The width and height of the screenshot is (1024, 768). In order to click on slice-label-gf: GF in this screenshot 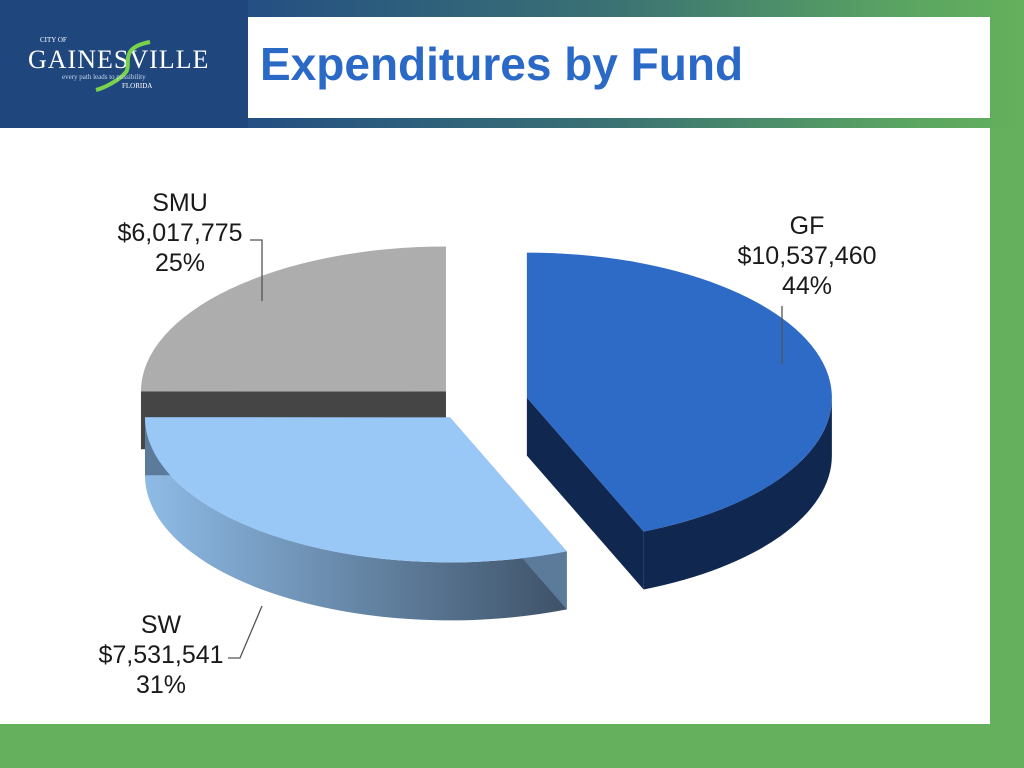, I will do `click(807, 226)`.